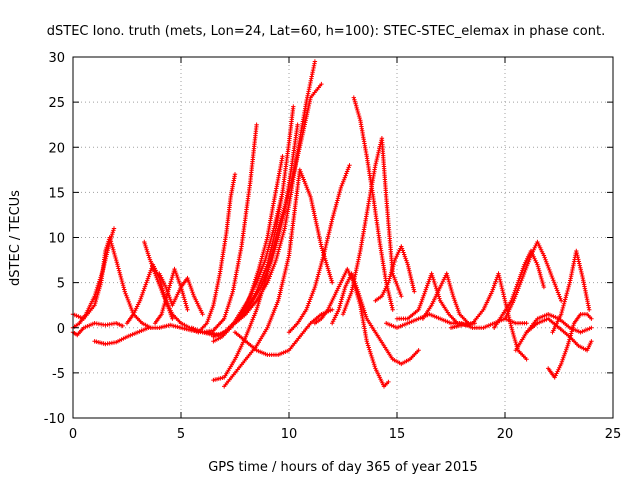 This screenshot has width=640, height=480. What do you see at coordinates (613, 434) in the screenshot?
I see `x-tick-label: 25` at bounding box center [613, 434].